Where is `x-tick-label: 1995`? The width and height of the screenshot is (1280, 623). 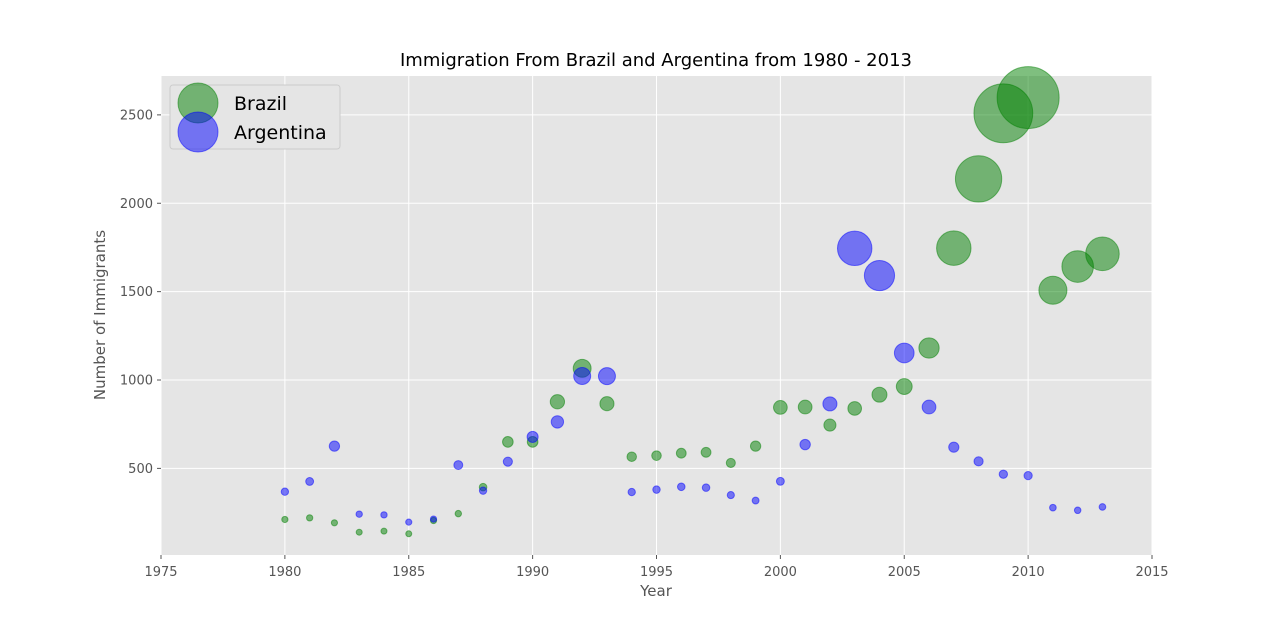
x-tick-label: 1995 is located at coordinates (656, 572).